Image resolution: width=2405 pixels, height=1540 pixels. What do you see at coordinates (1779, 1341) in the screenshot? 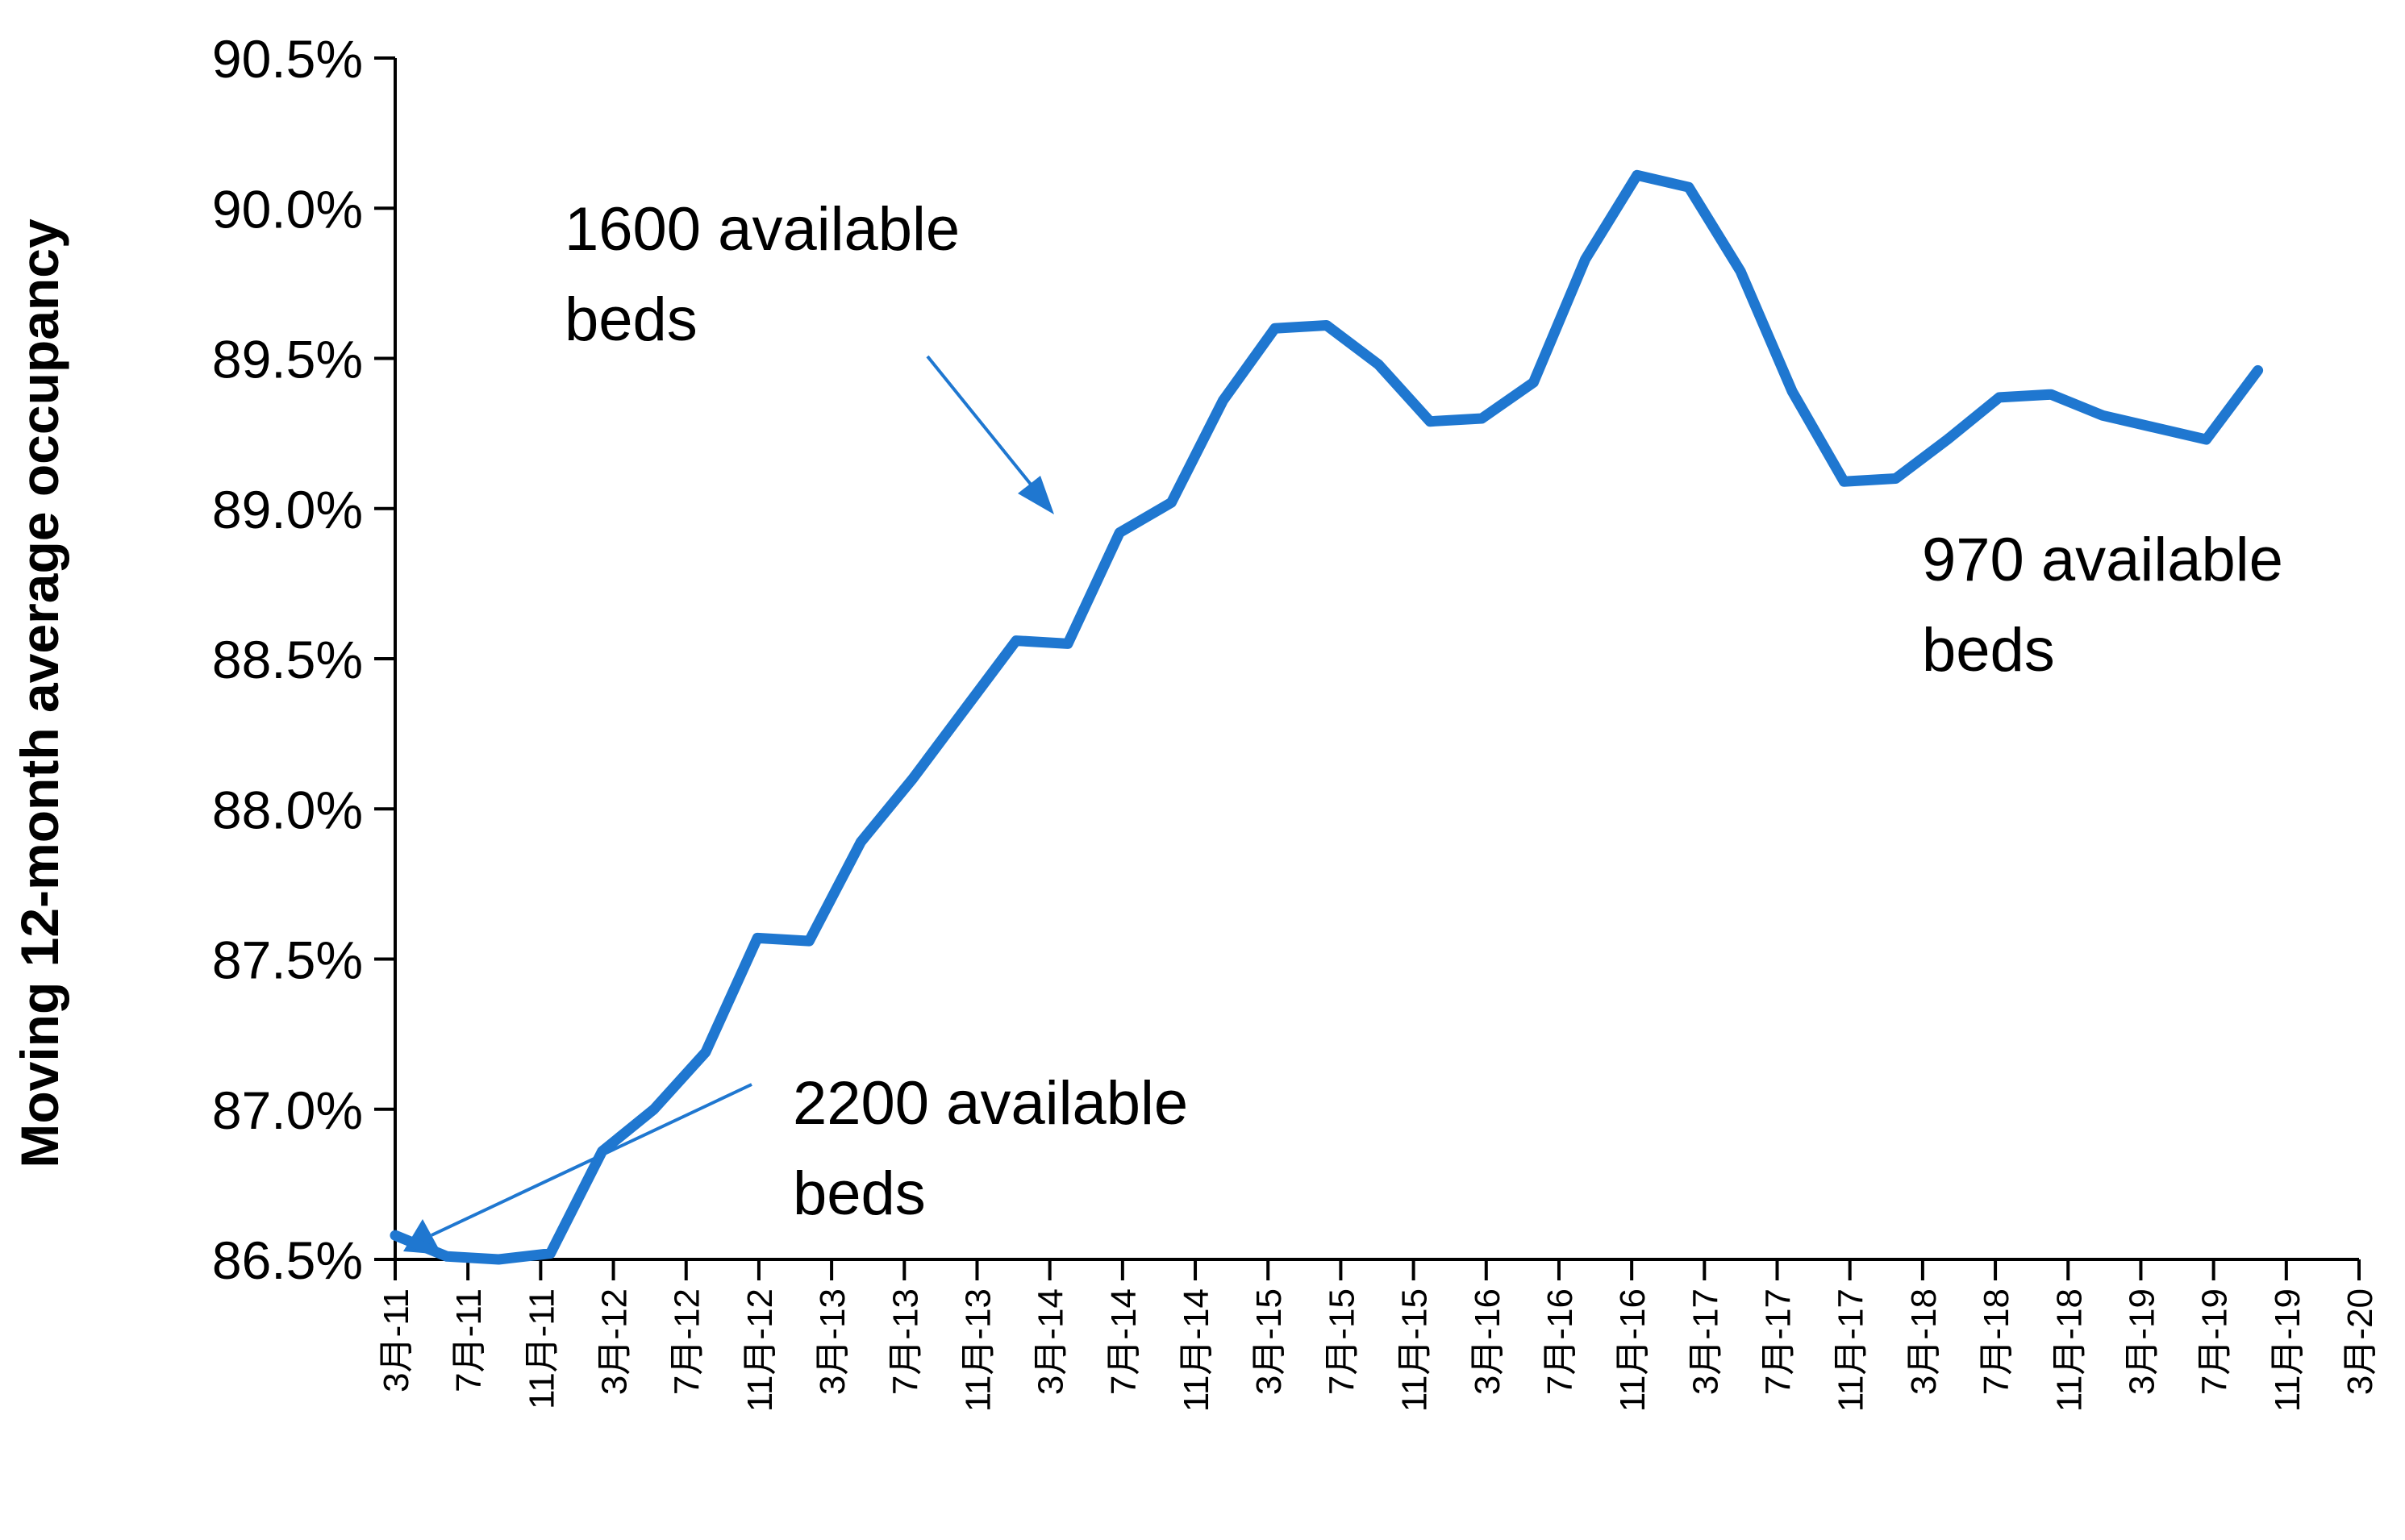
I see `x-tick-label: 7月-17` at bounding box center [1779, 1341].